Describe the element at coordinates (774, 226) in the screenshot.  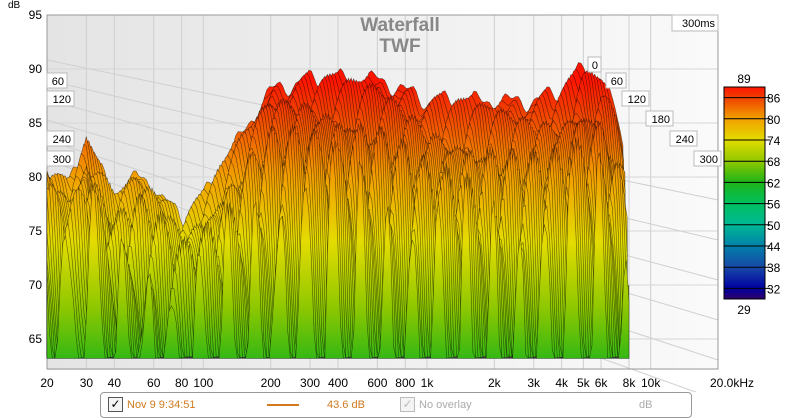
I see `color-scale-label: 50` at that location.